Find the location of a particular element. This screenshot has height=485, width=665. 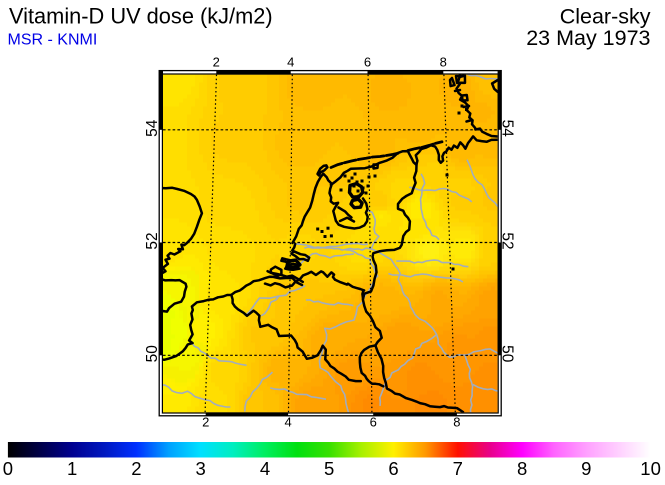

svg-text: 5 is located at coordinates (329, 468).